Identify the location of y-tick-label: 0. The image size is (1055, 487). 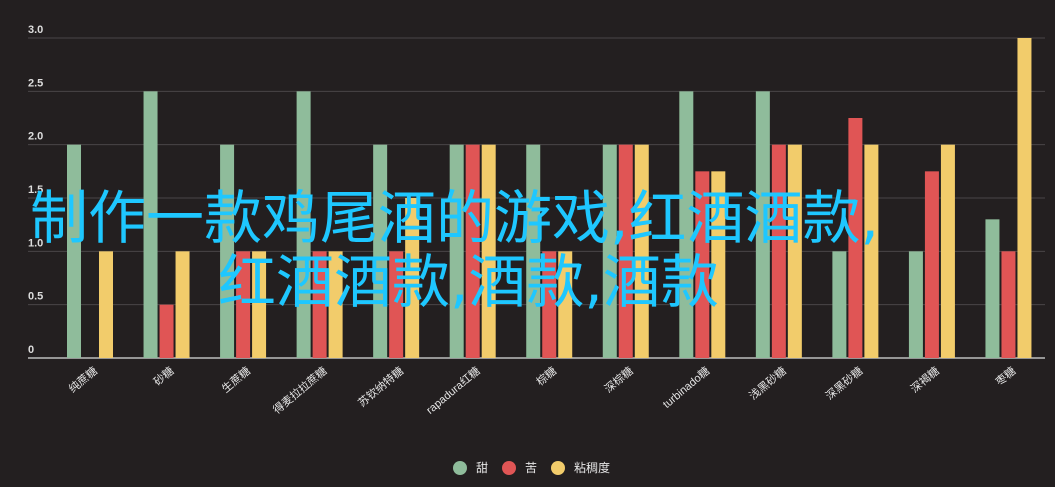
(31, 350).